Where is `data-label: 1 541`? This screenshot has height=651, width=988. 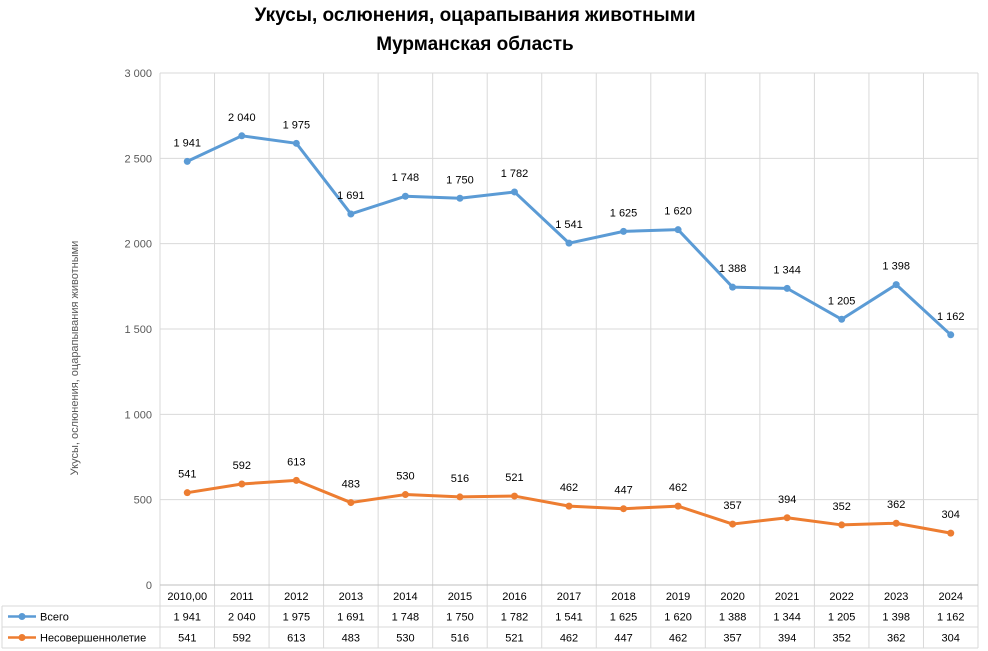
data-label: 1 541 is located at coordinates (569, 225).